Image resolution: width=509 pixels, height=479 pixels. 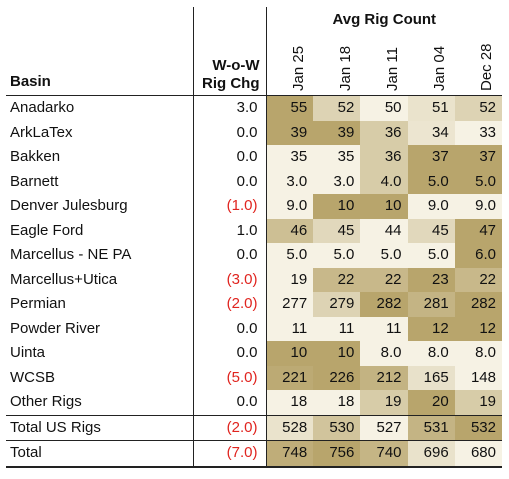 I want to click on table-row: Barnett 0.0 3.0 3.0 4.0 5.0 5.0, so click(x=254, y=181).